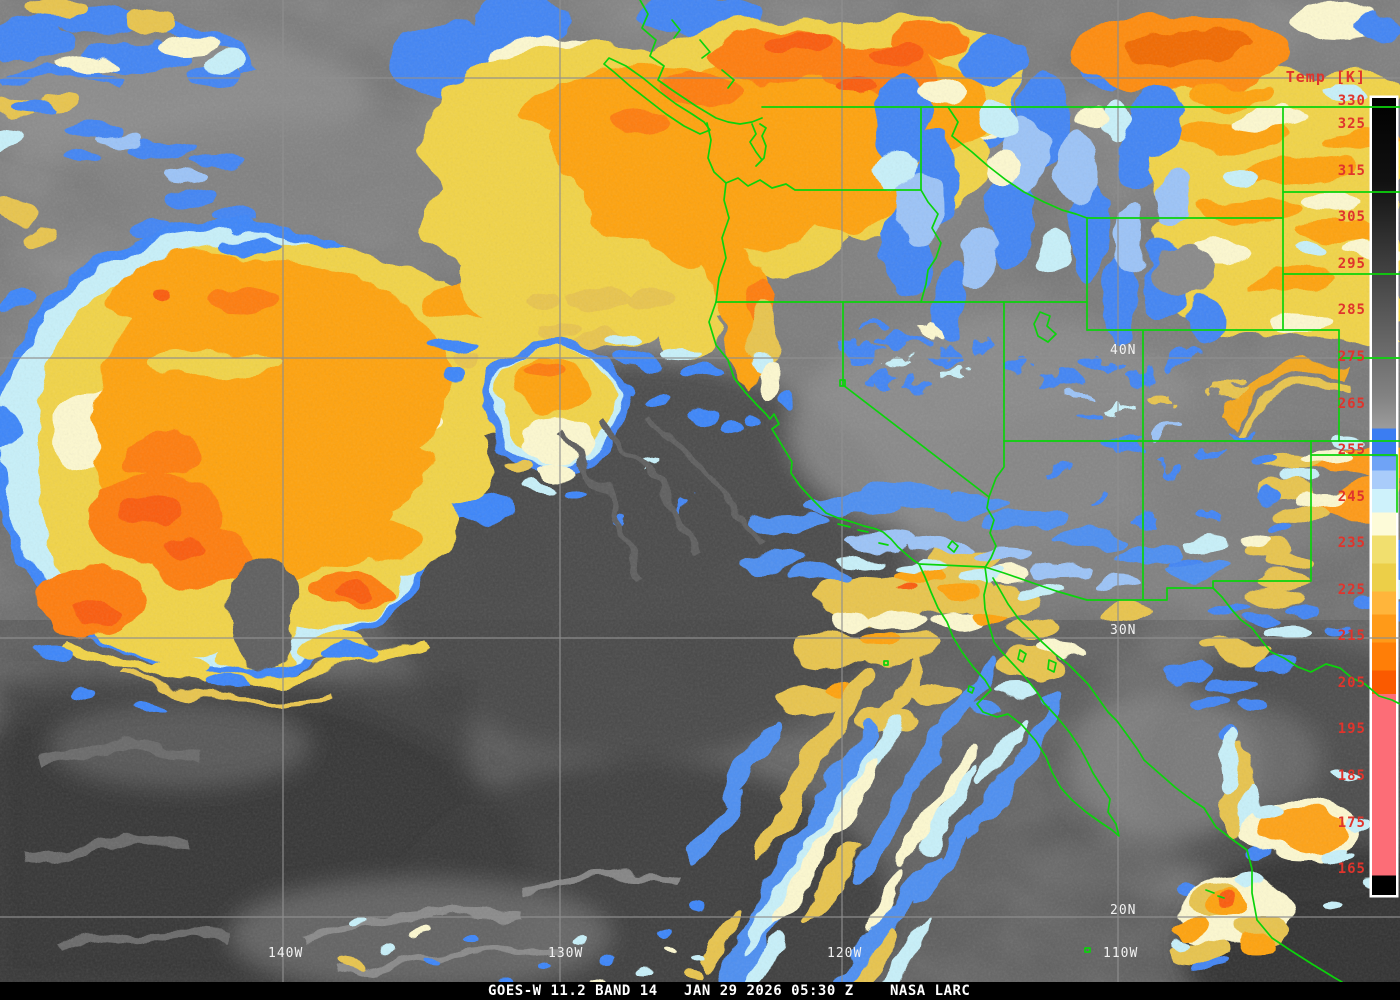 Image resolution: width=1400 pixels, height=1000 pixels. I want to click on state-border-nm-tx, so click(1262, 514).